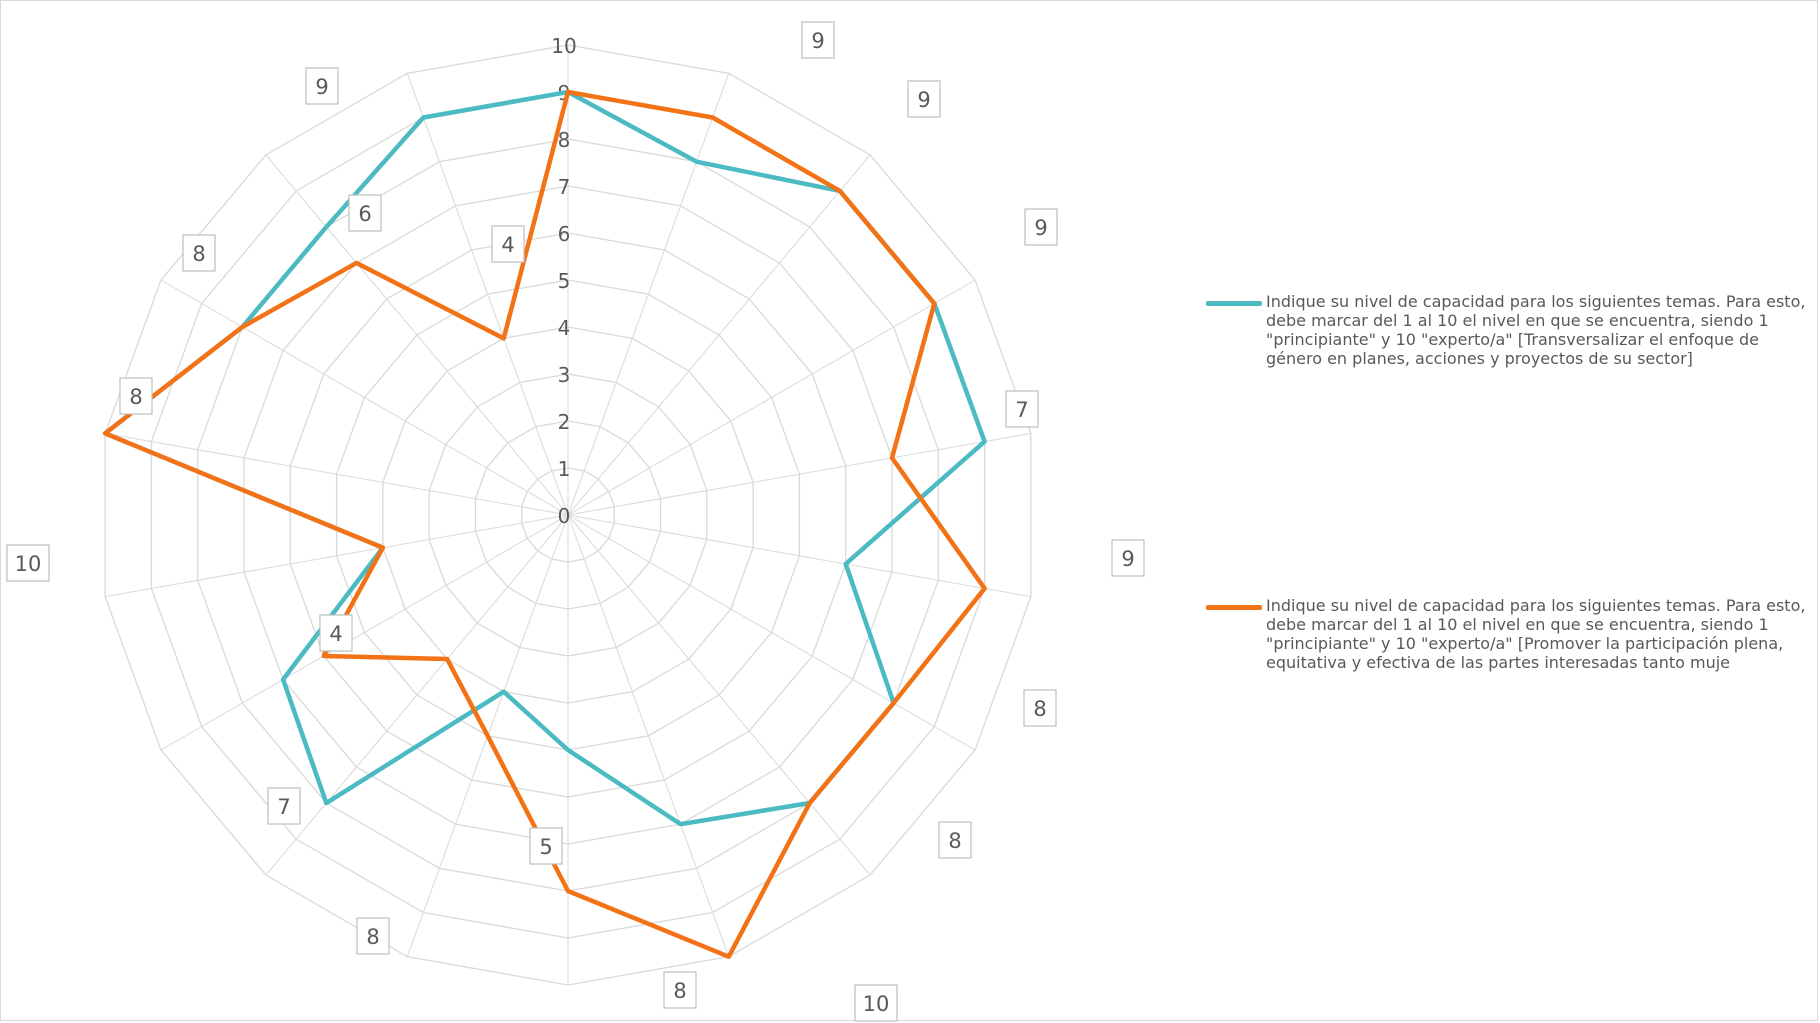 The height and width of the screenshot is (1023, 1820). Describe the element at coordinates (564, 375) in the screenshot. I see `ring-label: 3` at that location.